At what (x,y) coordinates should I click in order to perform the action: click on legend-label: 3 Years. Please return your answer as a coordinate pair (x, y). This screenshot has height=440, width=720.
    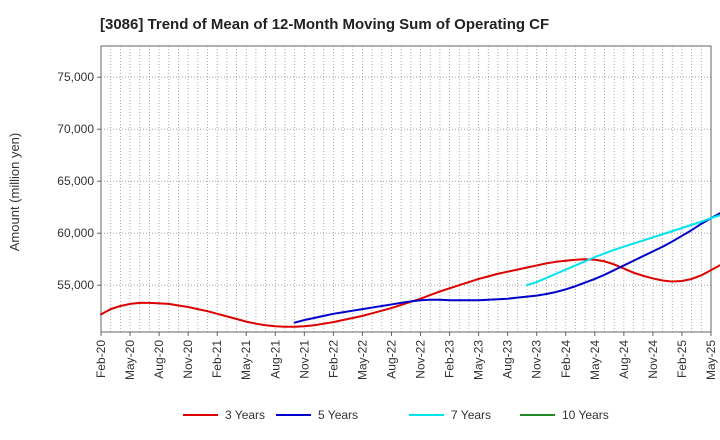
    Looking at the image, I should click on (245, 415).